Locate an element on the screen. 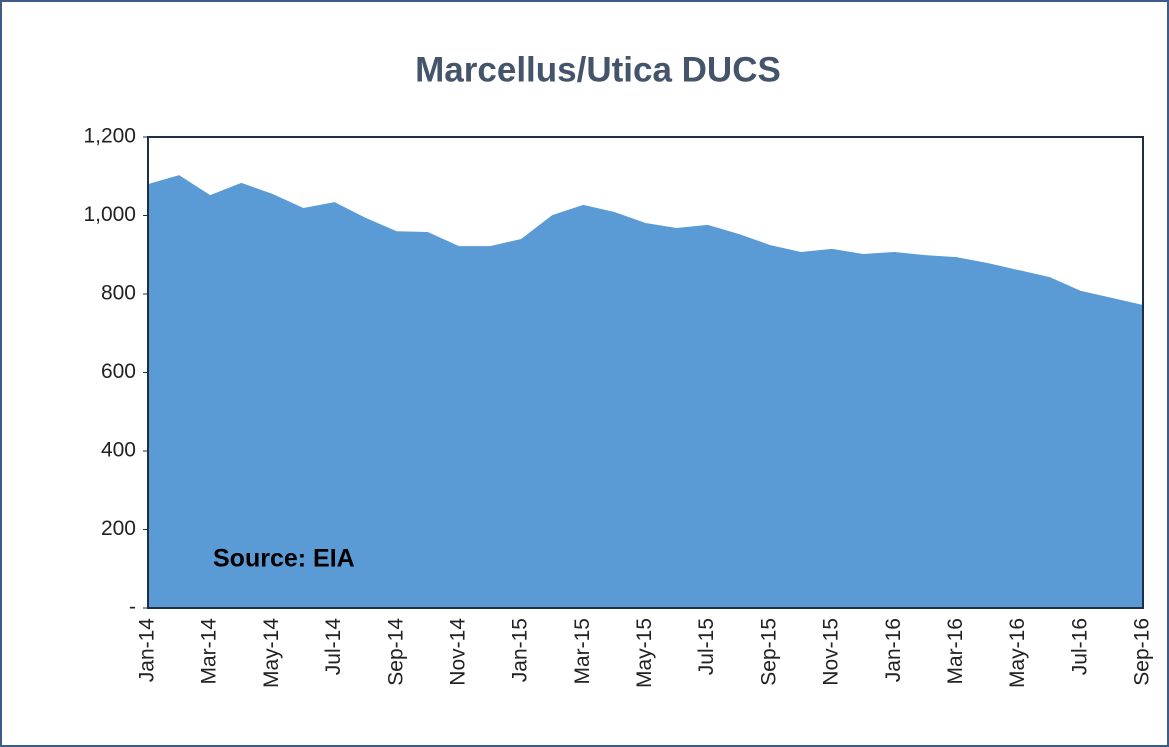 The image size is (1169, 747). x-tick-label: Sep-14 is located at coordinates (395, 652).